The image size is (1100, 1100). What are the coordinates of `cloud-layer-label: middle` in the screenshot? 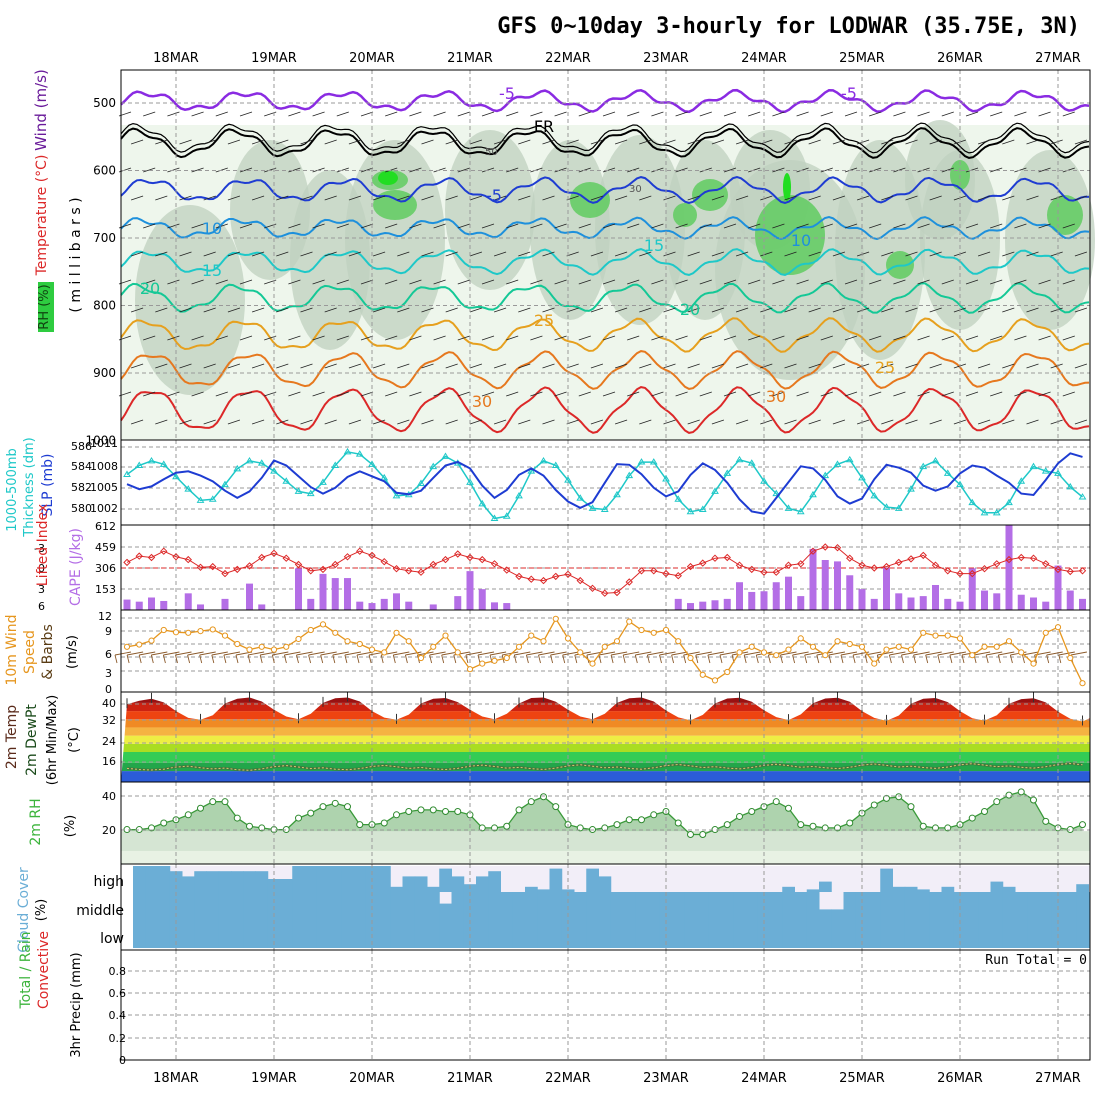 It's located at (100, 911).